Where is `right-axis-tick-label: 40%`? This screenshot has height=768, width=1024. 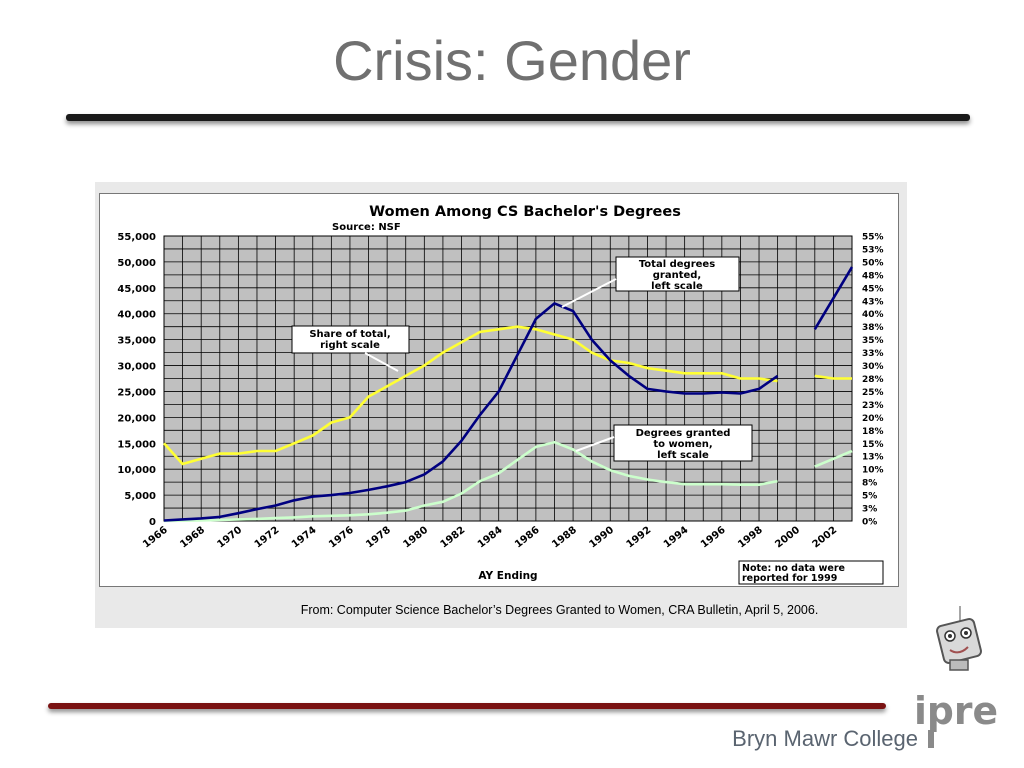
right-axis-tick-label: 40% is located at coordinates (873, 315).